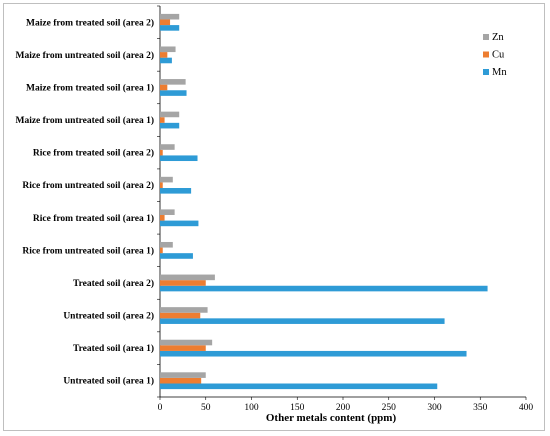 The height and width of the screenshot is (436, 550). I want to click on x-tick-label: 350, so click(480, 408).